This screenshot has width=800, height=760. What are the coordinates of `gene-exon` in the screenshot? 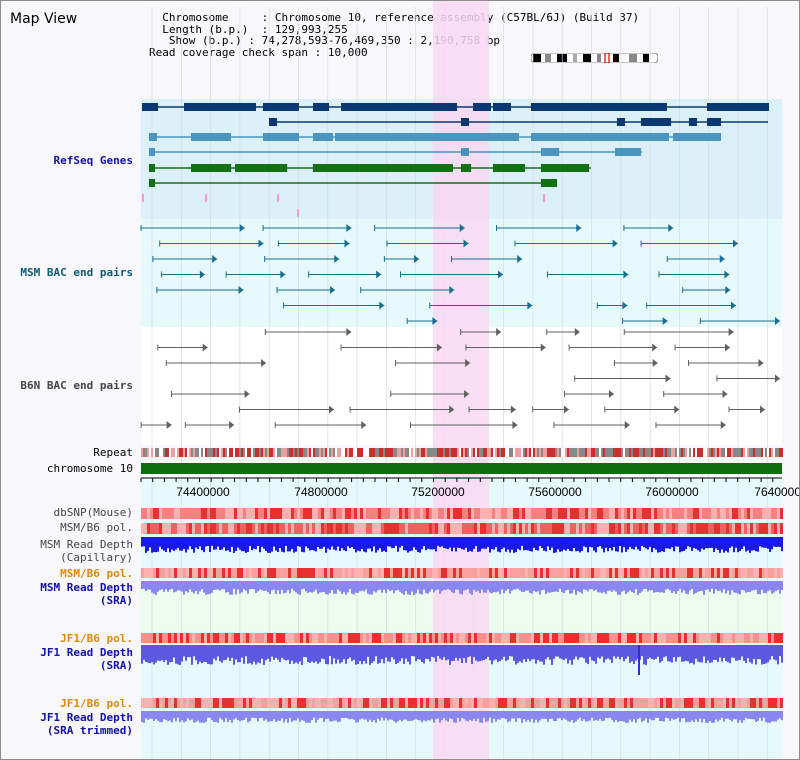 It's located at (211, 168).